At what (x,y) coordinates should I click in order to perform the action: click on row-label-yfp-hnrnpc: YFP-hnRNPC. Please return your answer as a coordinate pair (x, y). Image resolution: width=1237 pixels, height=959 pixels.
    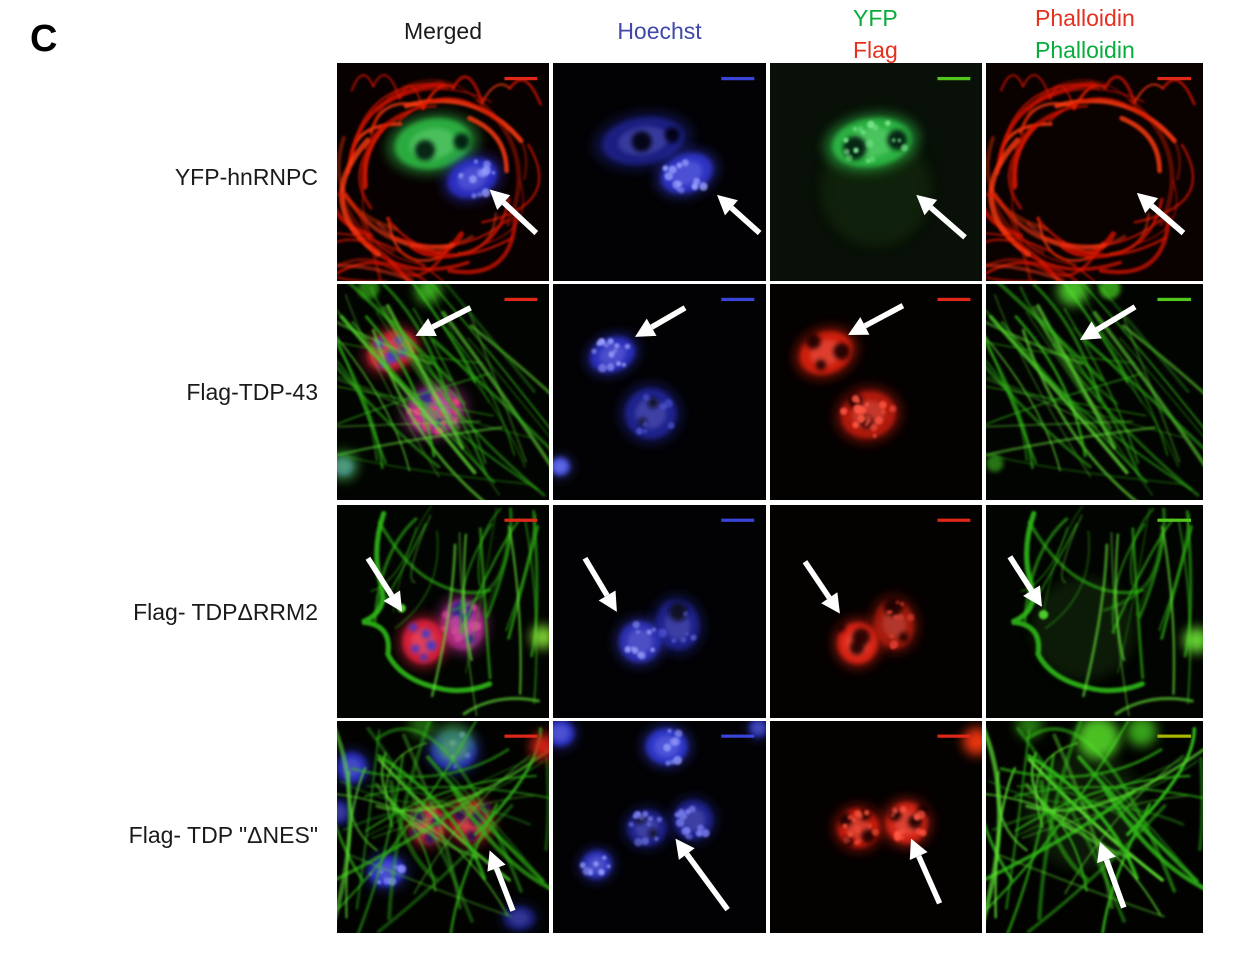
    Looking at the image, I should click on (246, 177).